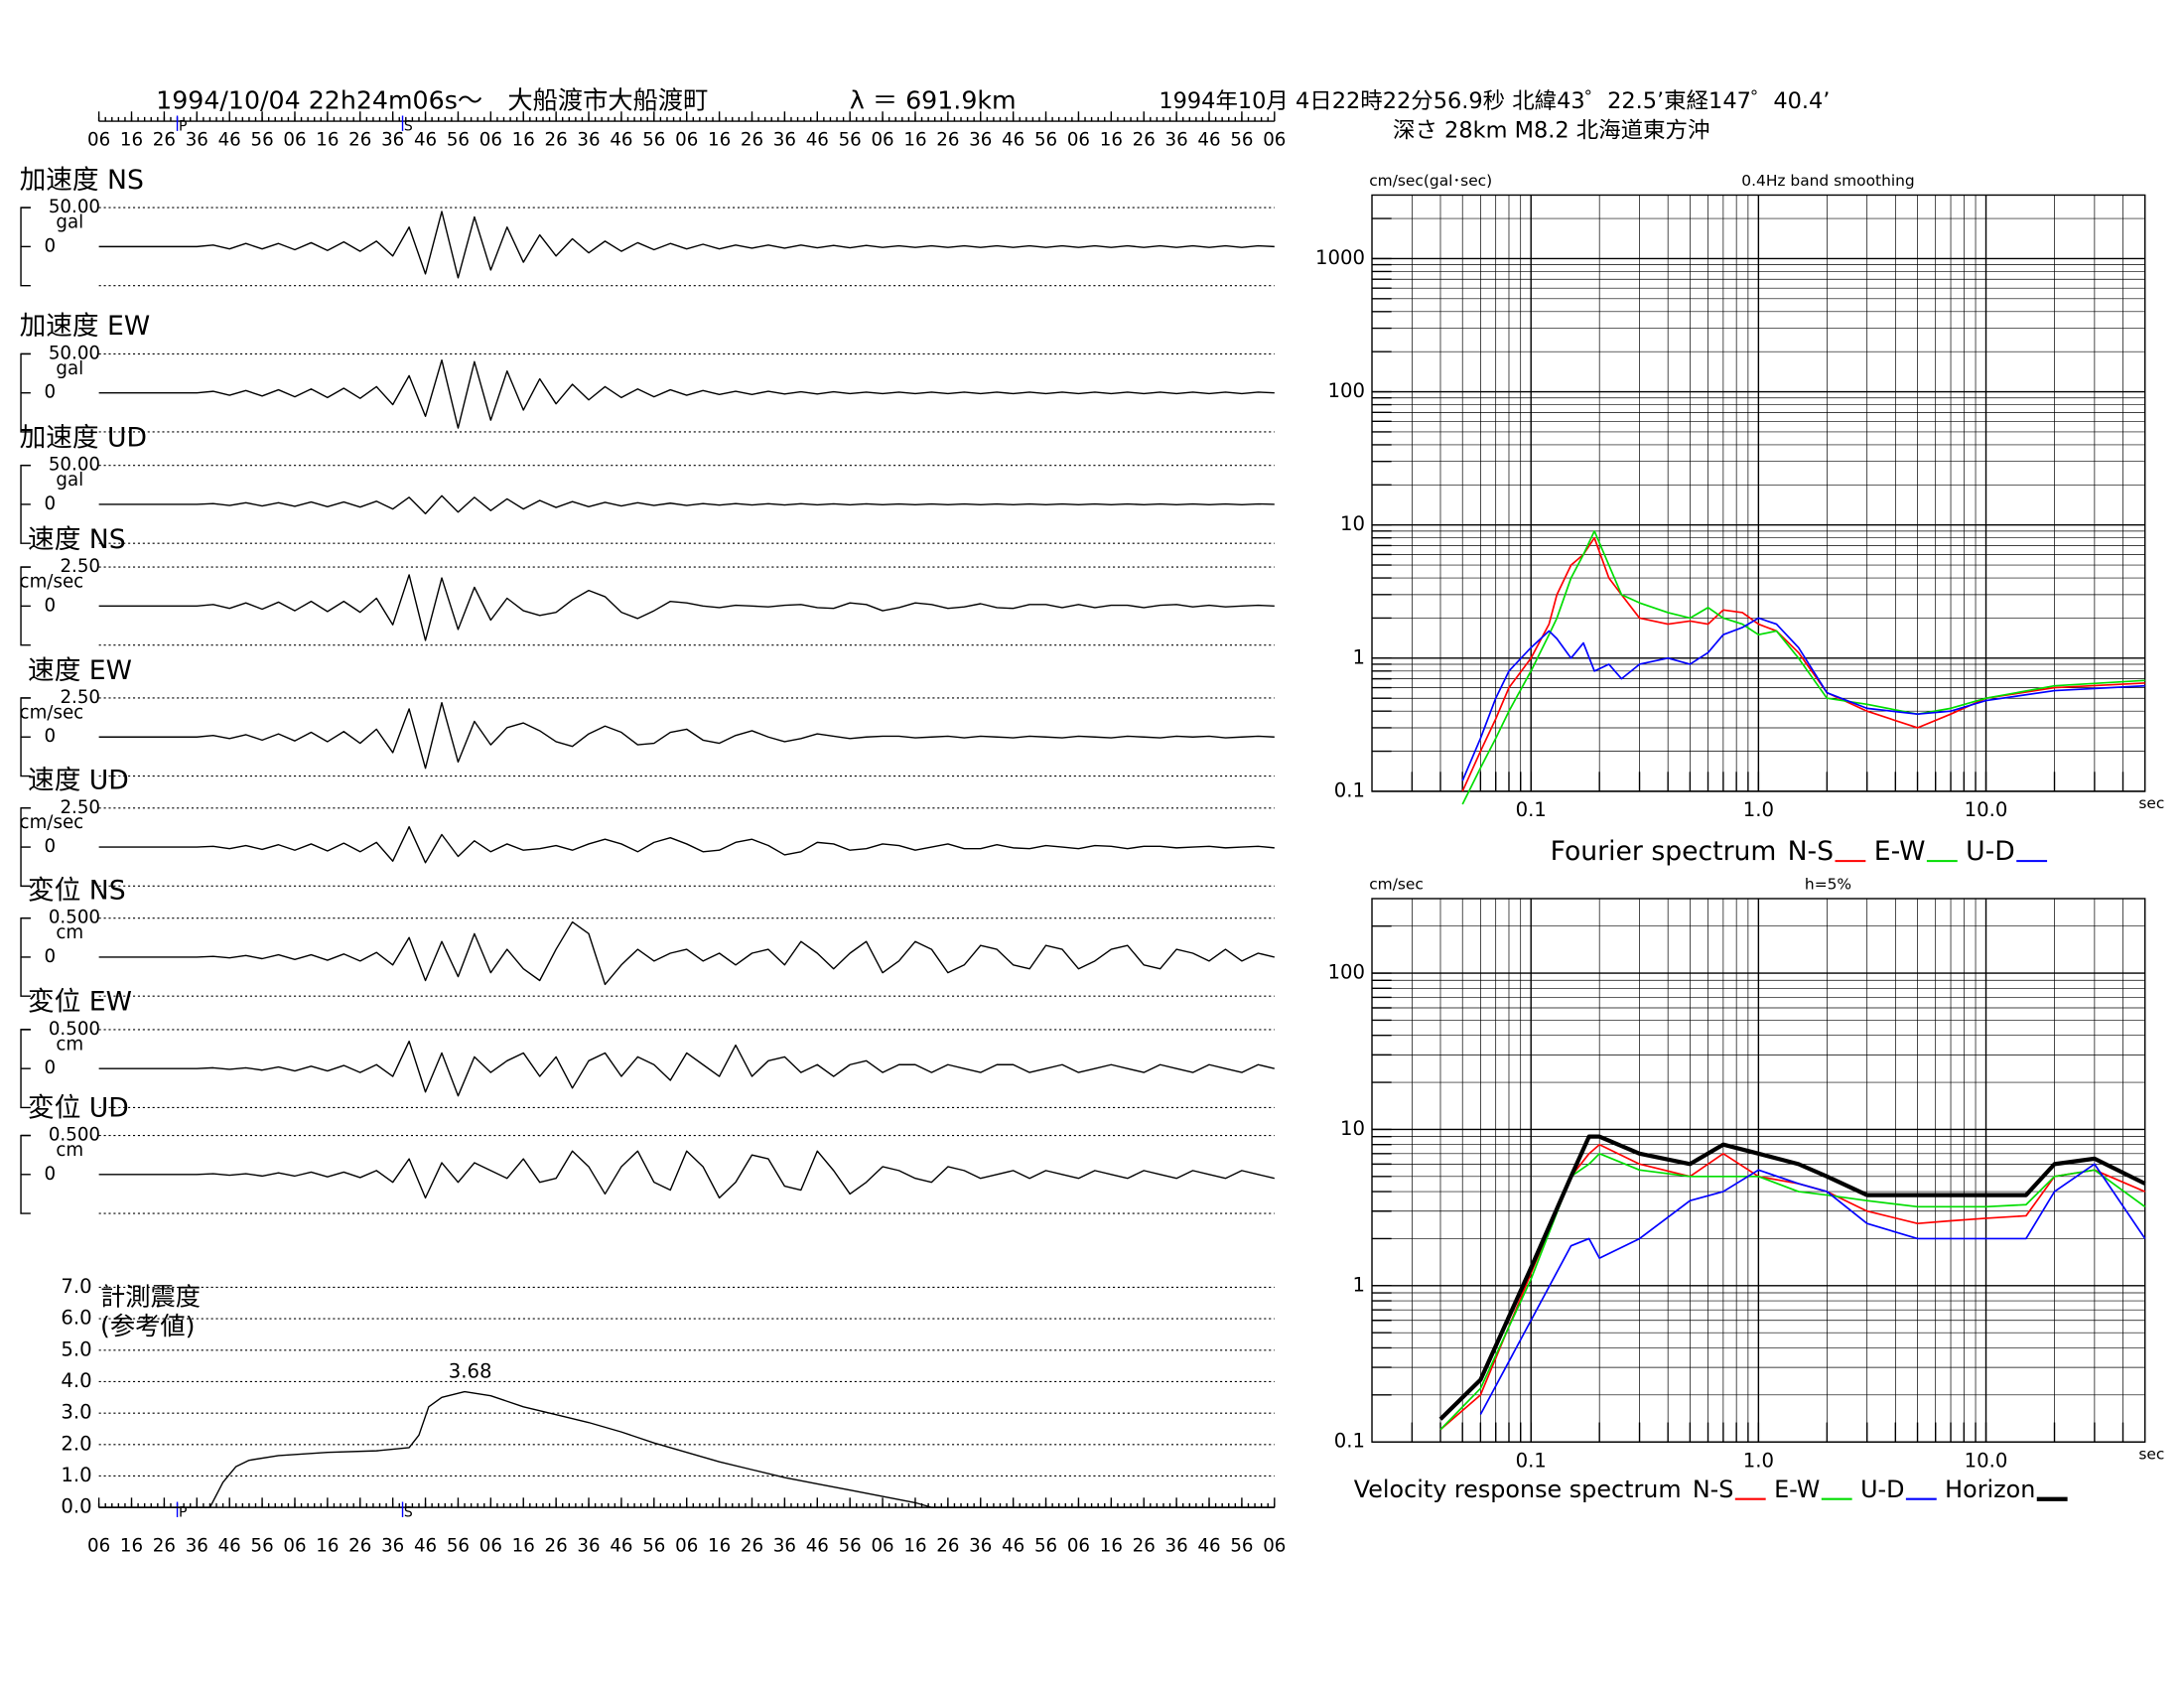 The width and height of the screenshot is (2184, 1688). I want to click on trace-title: 変位 UD, so click(78, 1107).